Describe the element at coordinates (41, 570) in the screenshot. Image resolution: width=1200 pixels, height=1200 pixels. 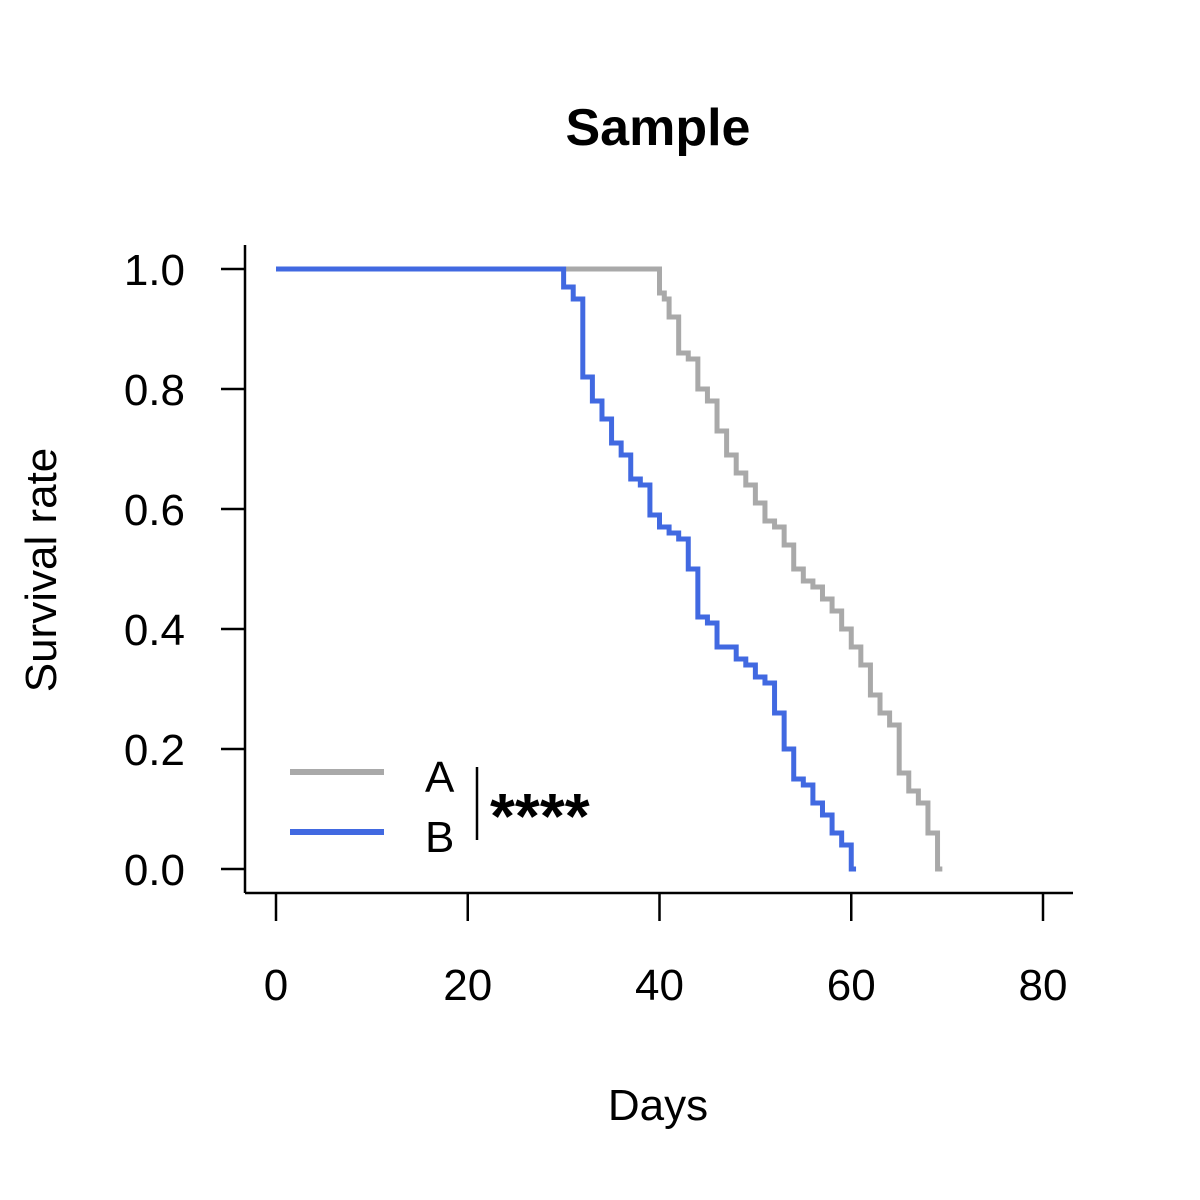
I see `y-axis-label: Survival rate` at that location.